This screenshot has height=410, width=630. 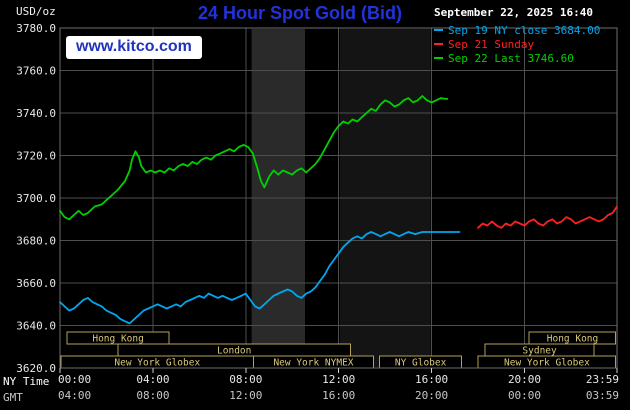 I want to click on x-tick-label-ny: 00:00, so click(x=74, y=379).